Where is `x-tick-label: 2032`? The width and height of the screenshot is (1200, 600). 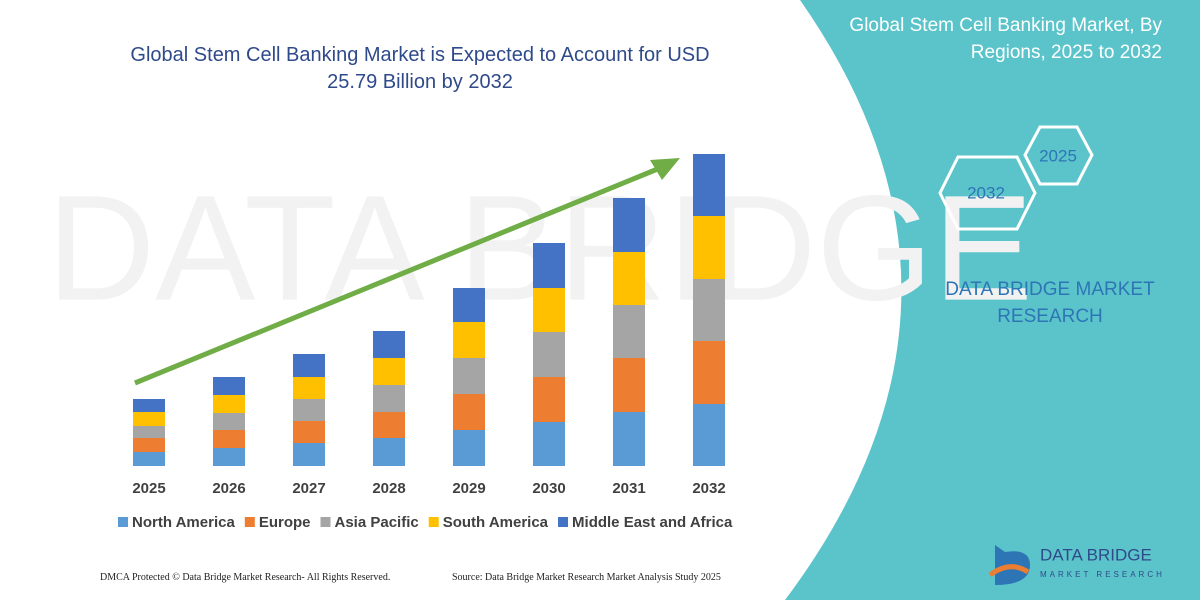 x-tick-label: 2032 is located at coordinates (708, 488).